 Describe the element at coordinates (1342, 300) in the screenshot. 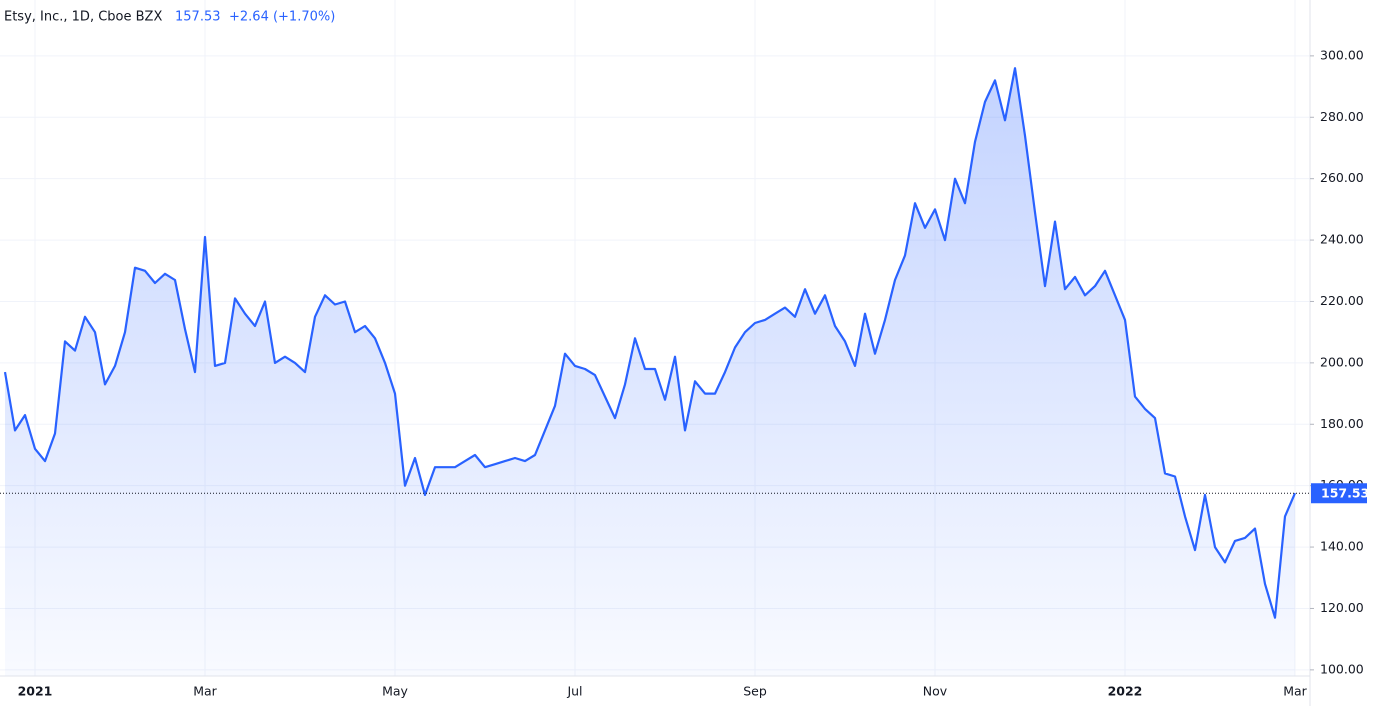

I see `y-tick-label: 220.00` at that location.